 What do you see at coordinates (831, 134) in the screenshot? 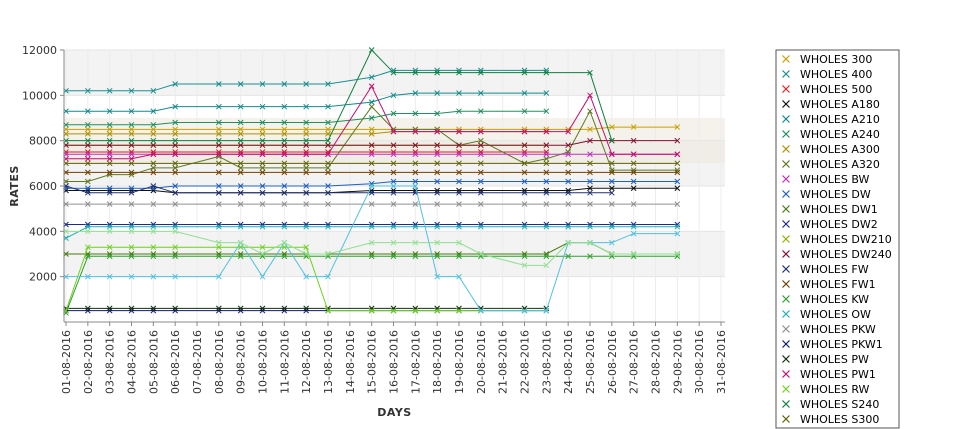
I see `legend-item: WHOLES A240` at bounding box center [831, 134].